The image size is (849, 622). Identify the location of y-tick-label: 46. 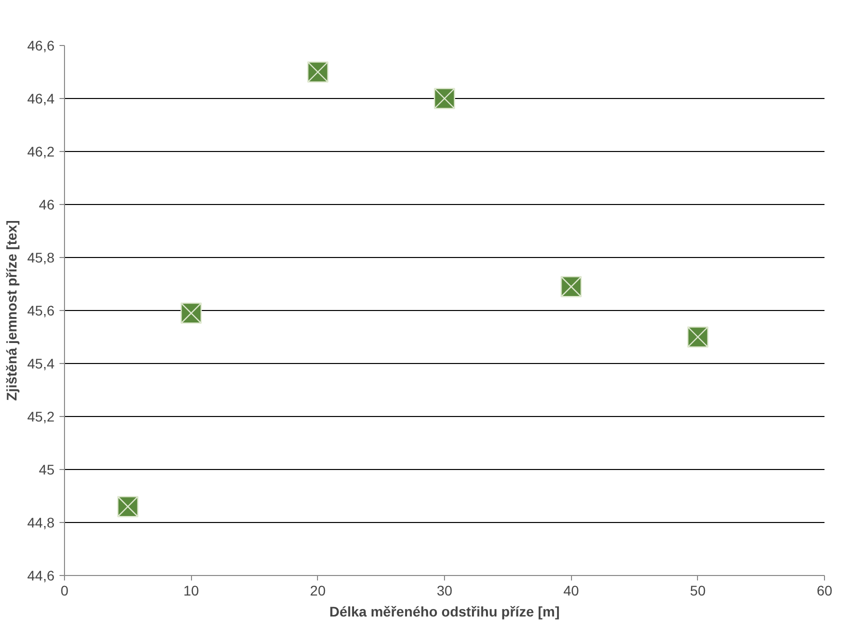
(46, 204).